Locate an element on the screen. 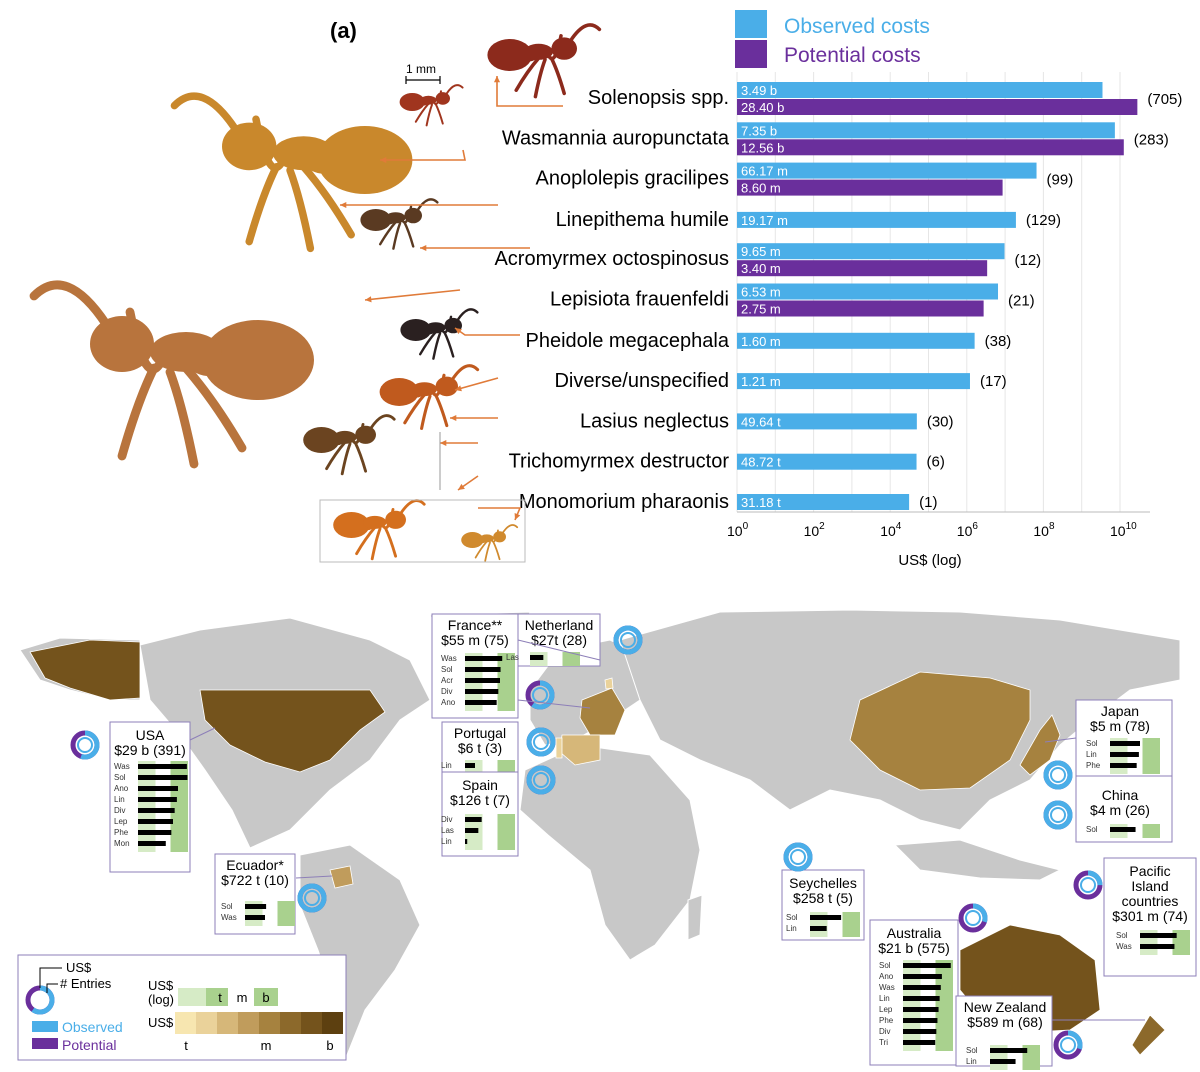  mini-species-label: Las is located at coordinates (512, 657).